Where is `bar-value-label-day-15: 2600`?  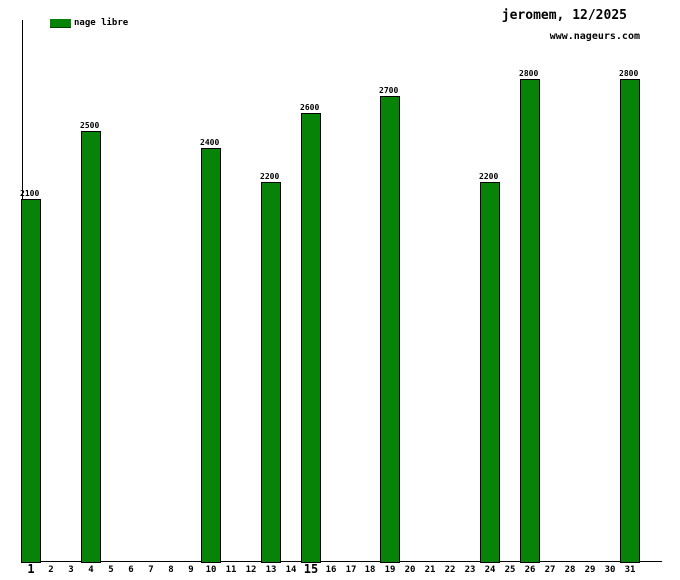 bar-value-label-day-15: 2600 is located at coordinates (310, 107).